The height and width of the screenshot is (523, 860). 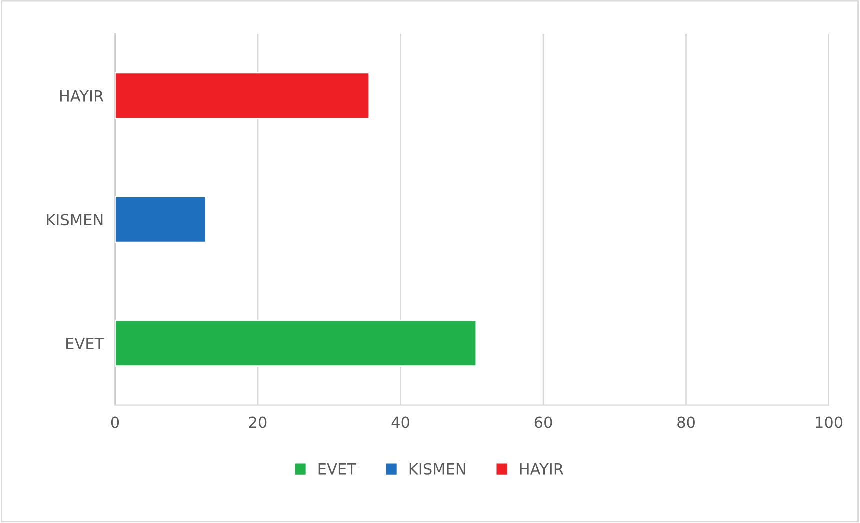 I want to click on x-tick-label: 100, so click(x=829, y=422).